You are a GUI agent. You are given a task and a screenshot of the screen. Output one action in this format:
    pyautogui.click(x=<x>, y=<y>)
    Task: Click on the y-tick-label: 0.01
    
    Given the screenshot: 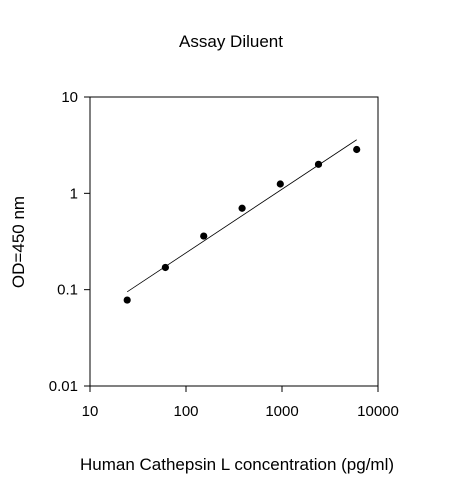 What is the action you would take?
    pyautogui.click(x=63, y=386)
    